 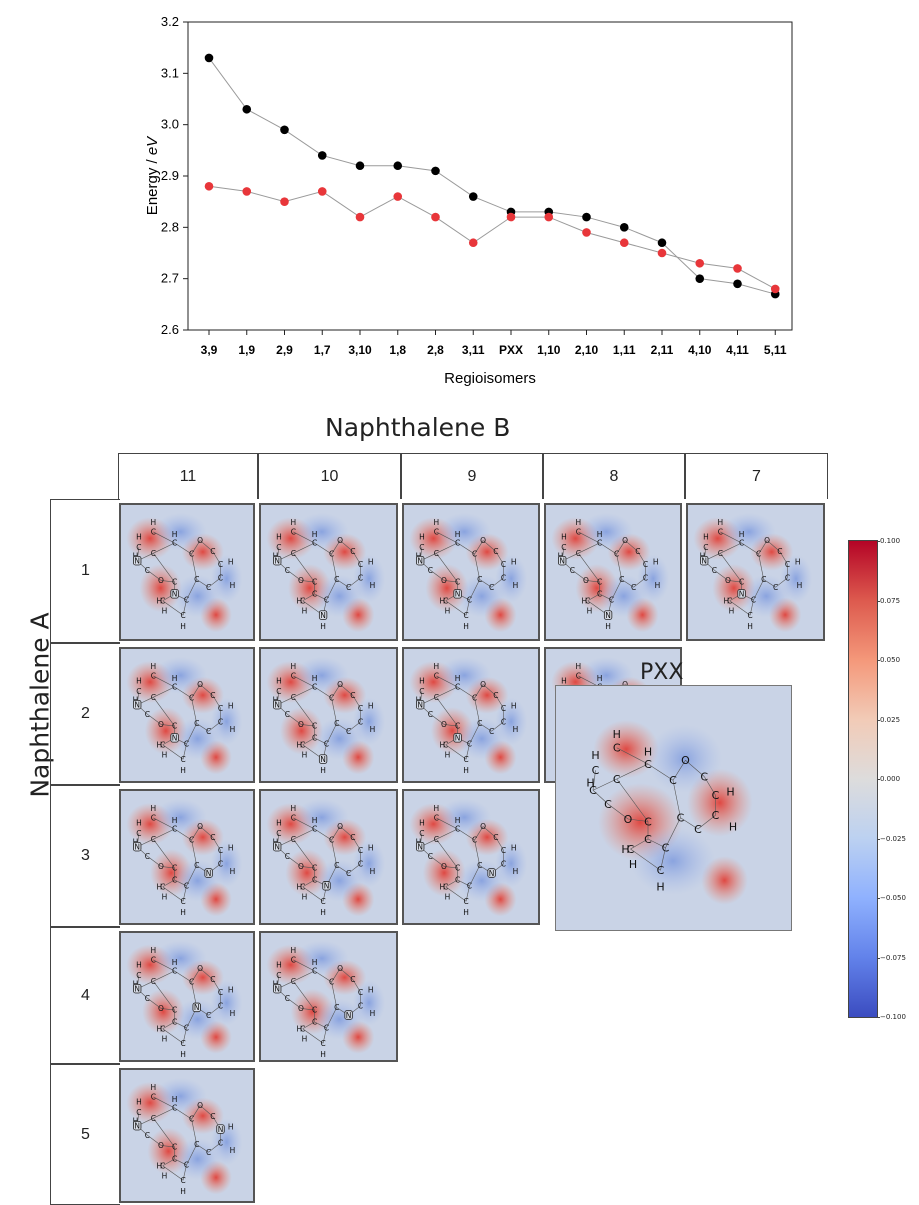 What do you see at coordinates (662, 350) in the screenshot?
I see `x-tick-label: 2,11` at bounding box center [662, 350].